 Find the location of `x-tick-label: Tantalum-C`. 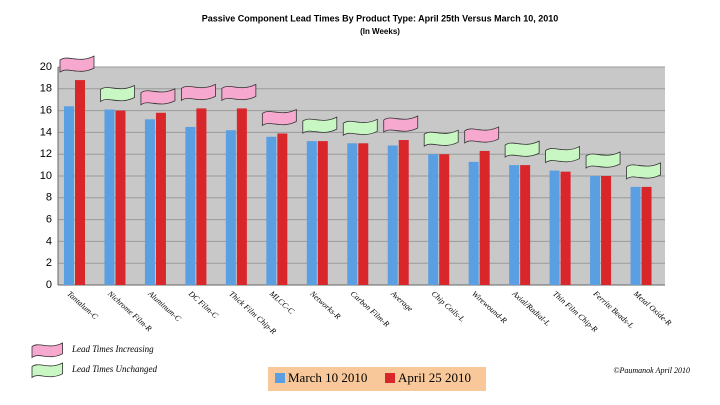

x-tick-label: Tantalum-C is located at coordinates (82, 305).